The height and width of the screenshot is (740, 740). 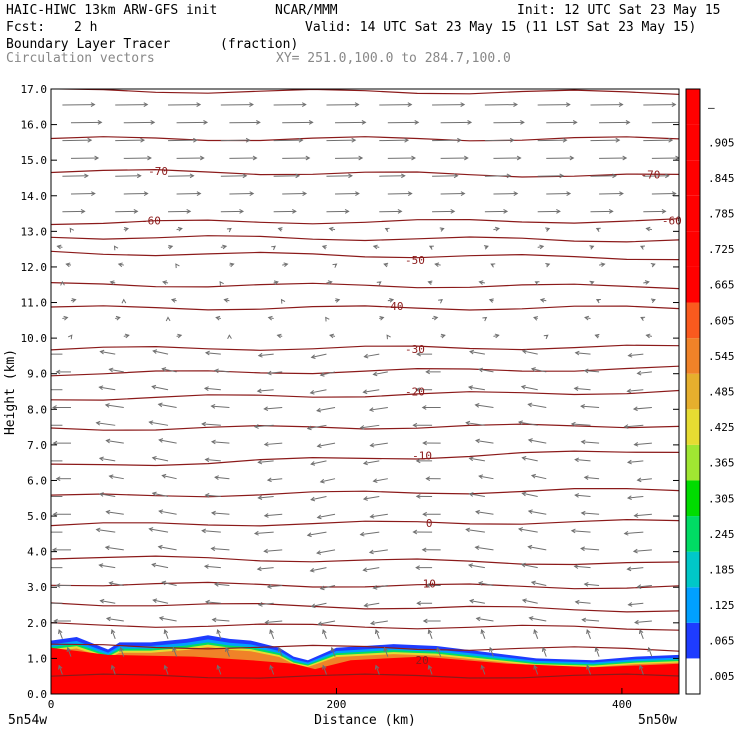 I want to click on colorbar-label: .005, so click(x=721, y=676).